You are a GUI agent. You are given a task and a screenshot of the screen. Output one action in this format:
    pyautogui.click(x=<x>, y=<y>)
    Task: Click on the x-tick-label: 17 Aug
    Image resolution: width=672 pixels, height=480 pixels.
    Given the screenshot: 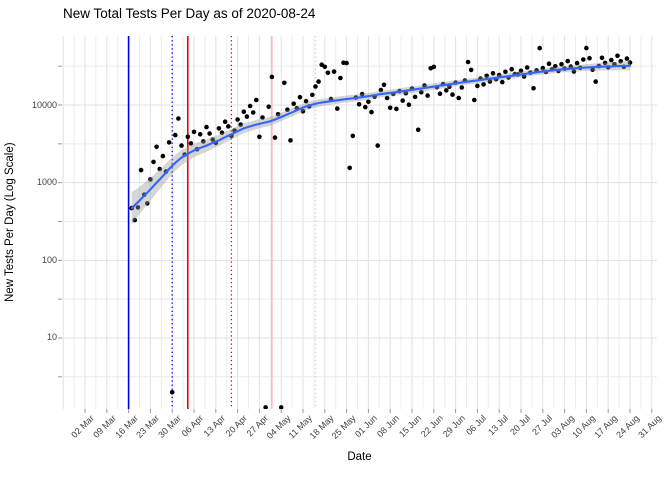 What is the action you would take?
    pyautogui.click(x=606, y=426)
    